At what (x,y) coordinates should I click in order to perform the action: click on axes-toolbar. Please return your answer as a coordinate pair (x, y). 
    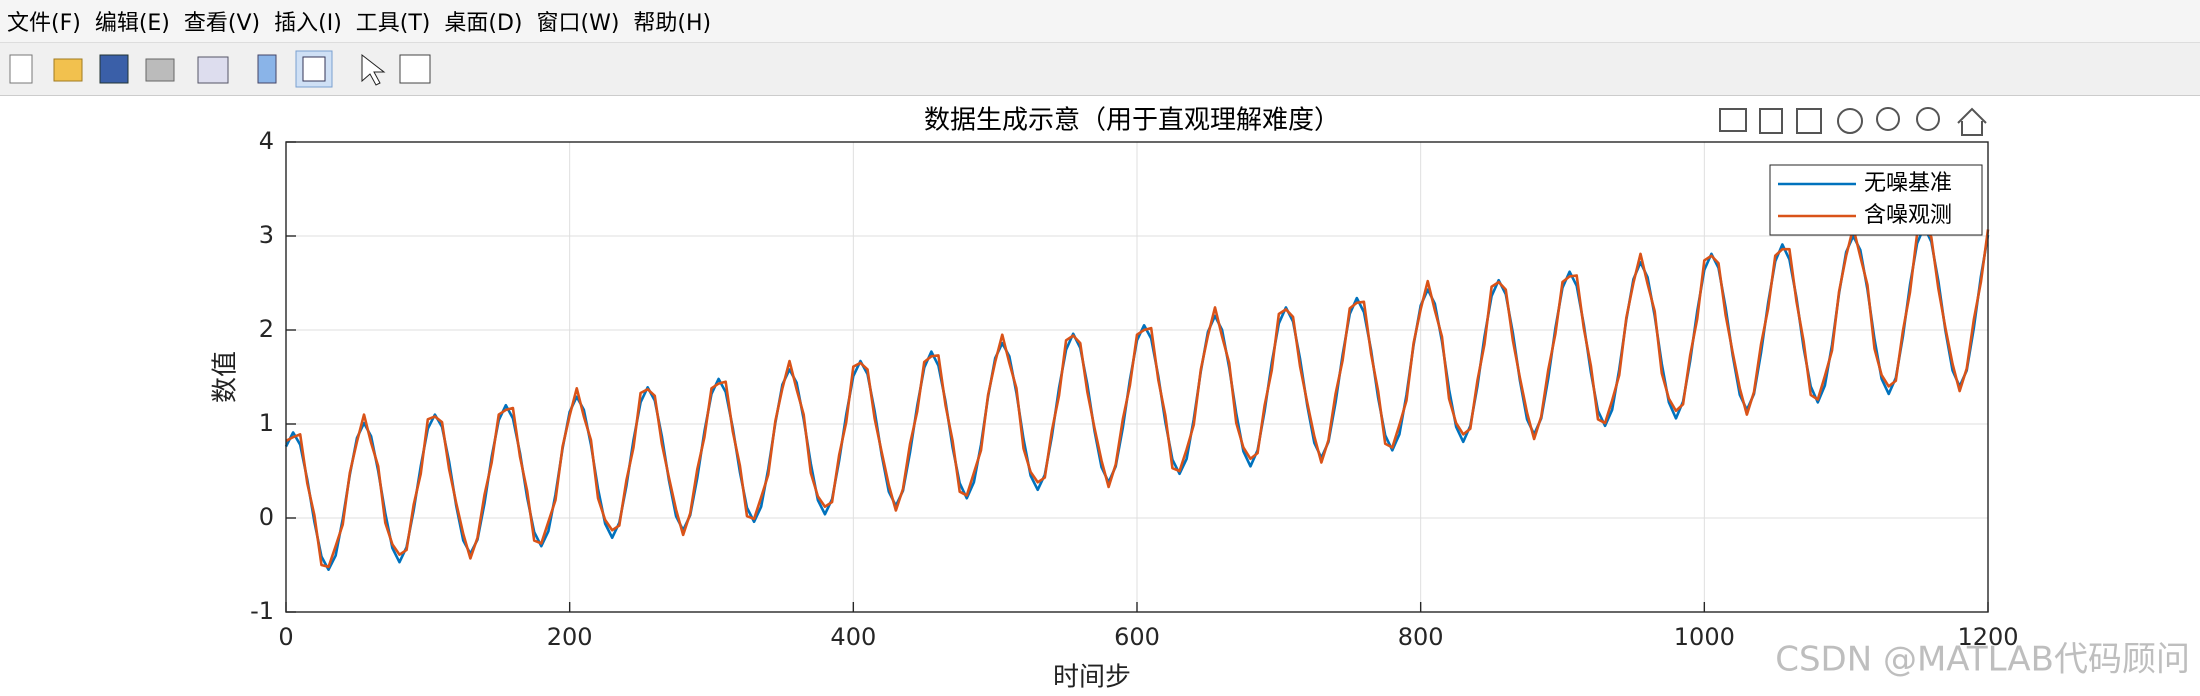
    Looking at the image, I should click on (1853, 121).